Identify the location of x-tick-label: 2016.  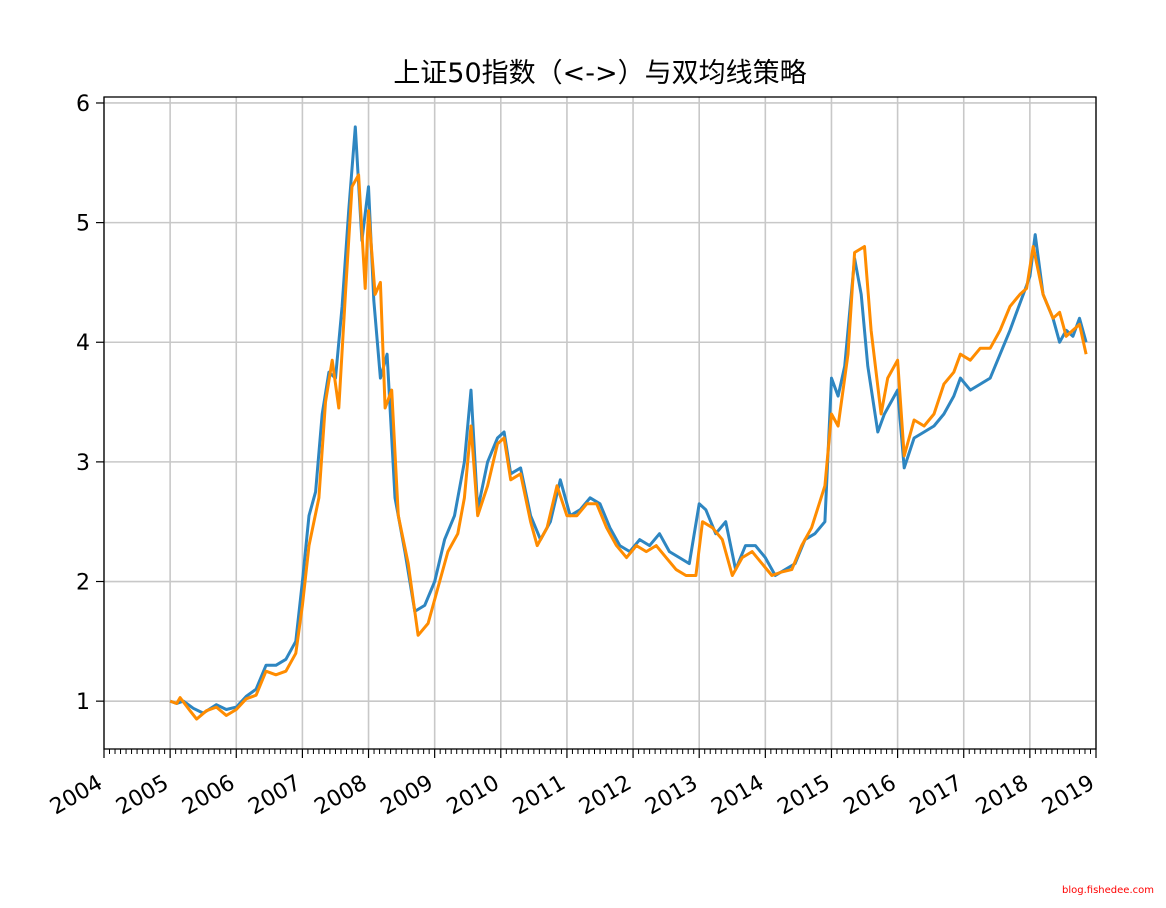
(870, 796).